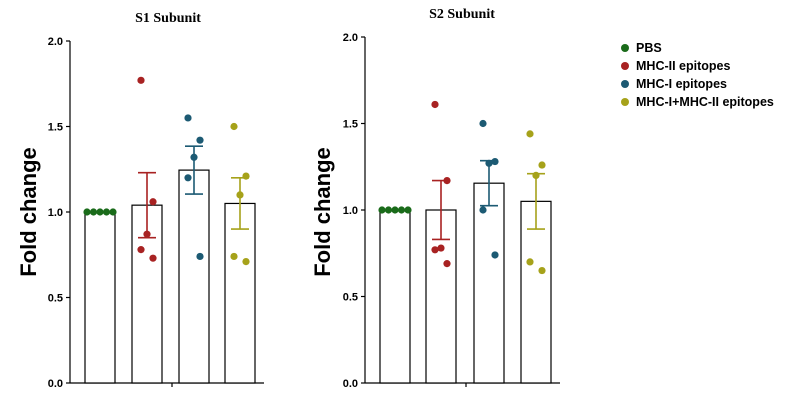  I want to click on panel-title: S1 Subunit, so click(168, 18).